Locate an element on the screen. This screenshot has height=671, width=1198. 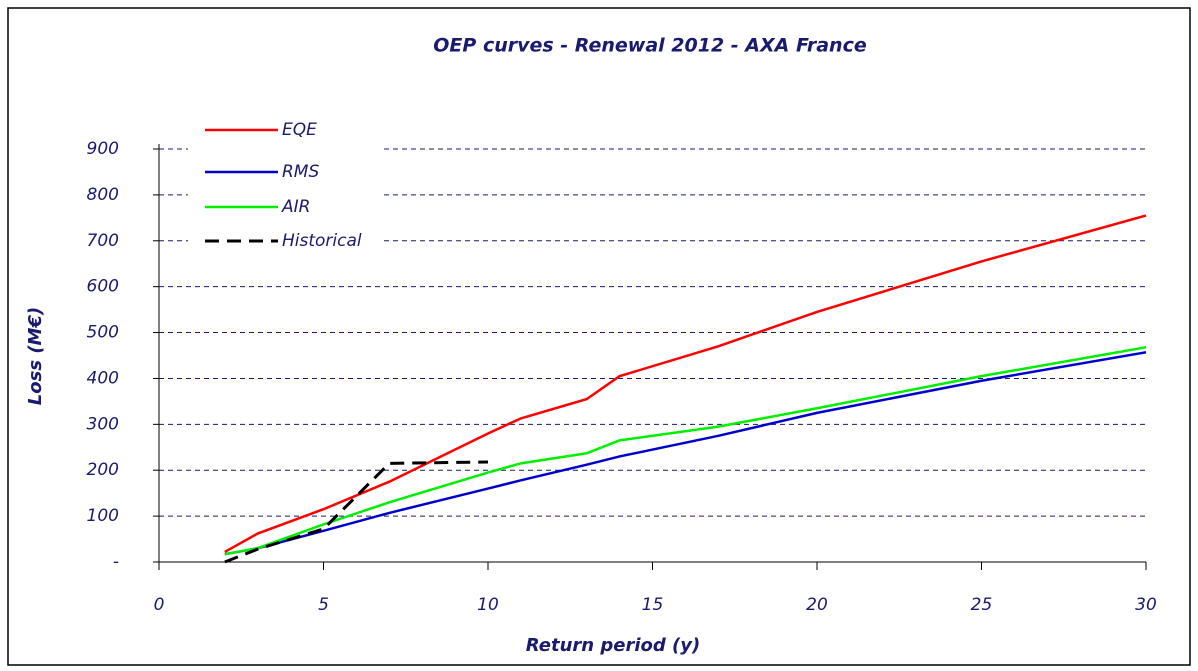
series-line is located at coordinates (356, 512).